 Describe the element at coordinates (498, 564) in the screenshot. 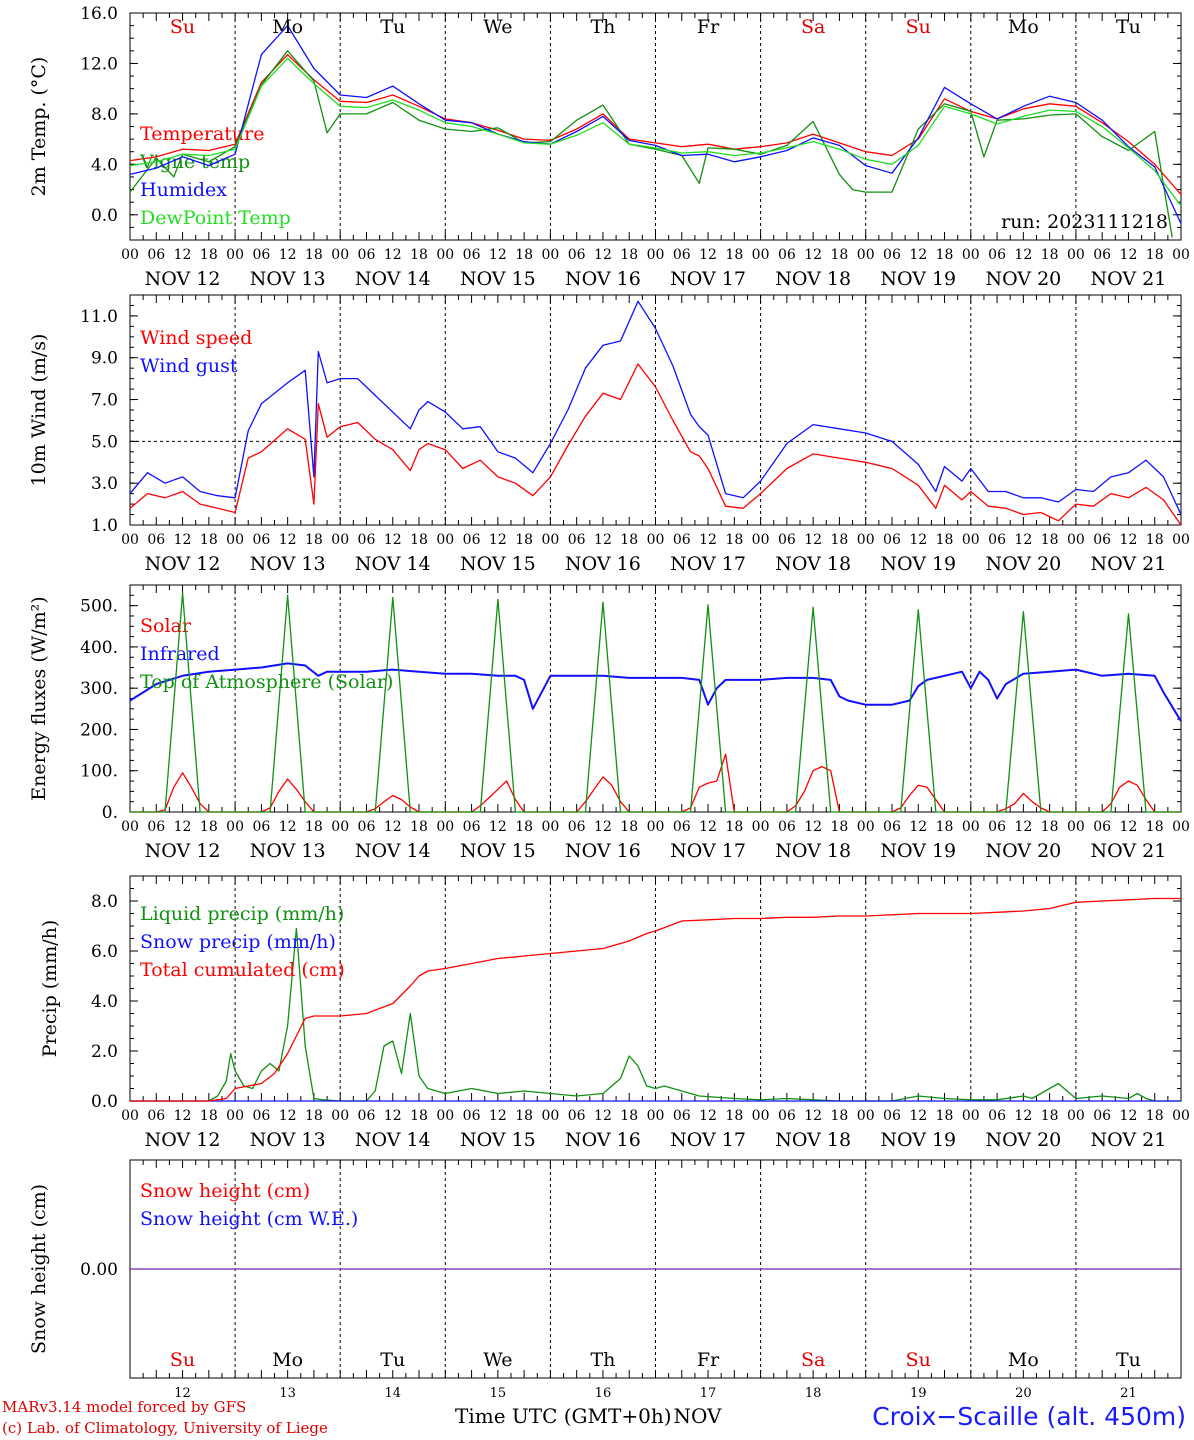

I see `date-label: NOV 15` at that location.